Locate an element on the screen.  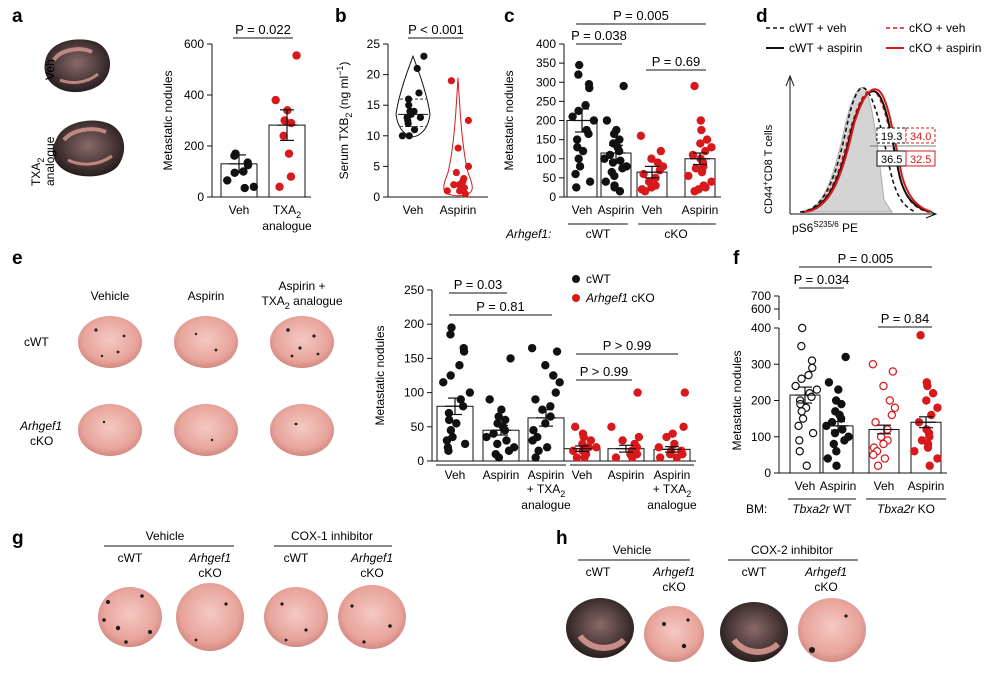
panel-e-col-aspirin-plus: Aspirin + is located at coordinates (301, 286).